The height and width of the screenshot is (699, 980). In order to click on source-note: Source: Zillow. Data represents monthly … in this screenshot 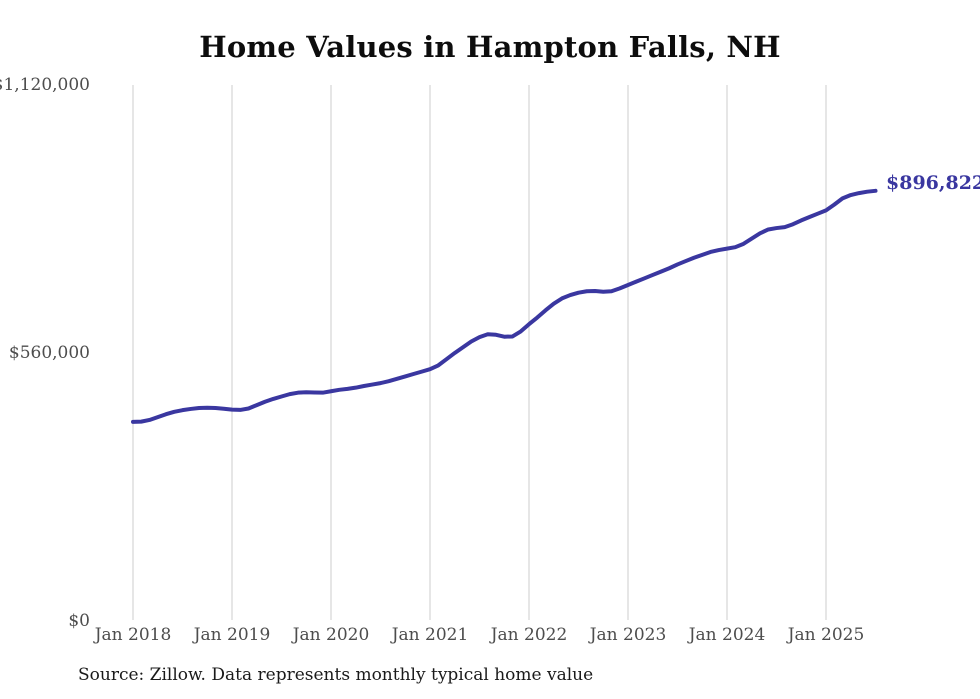, I will do `click(336, 675)`.